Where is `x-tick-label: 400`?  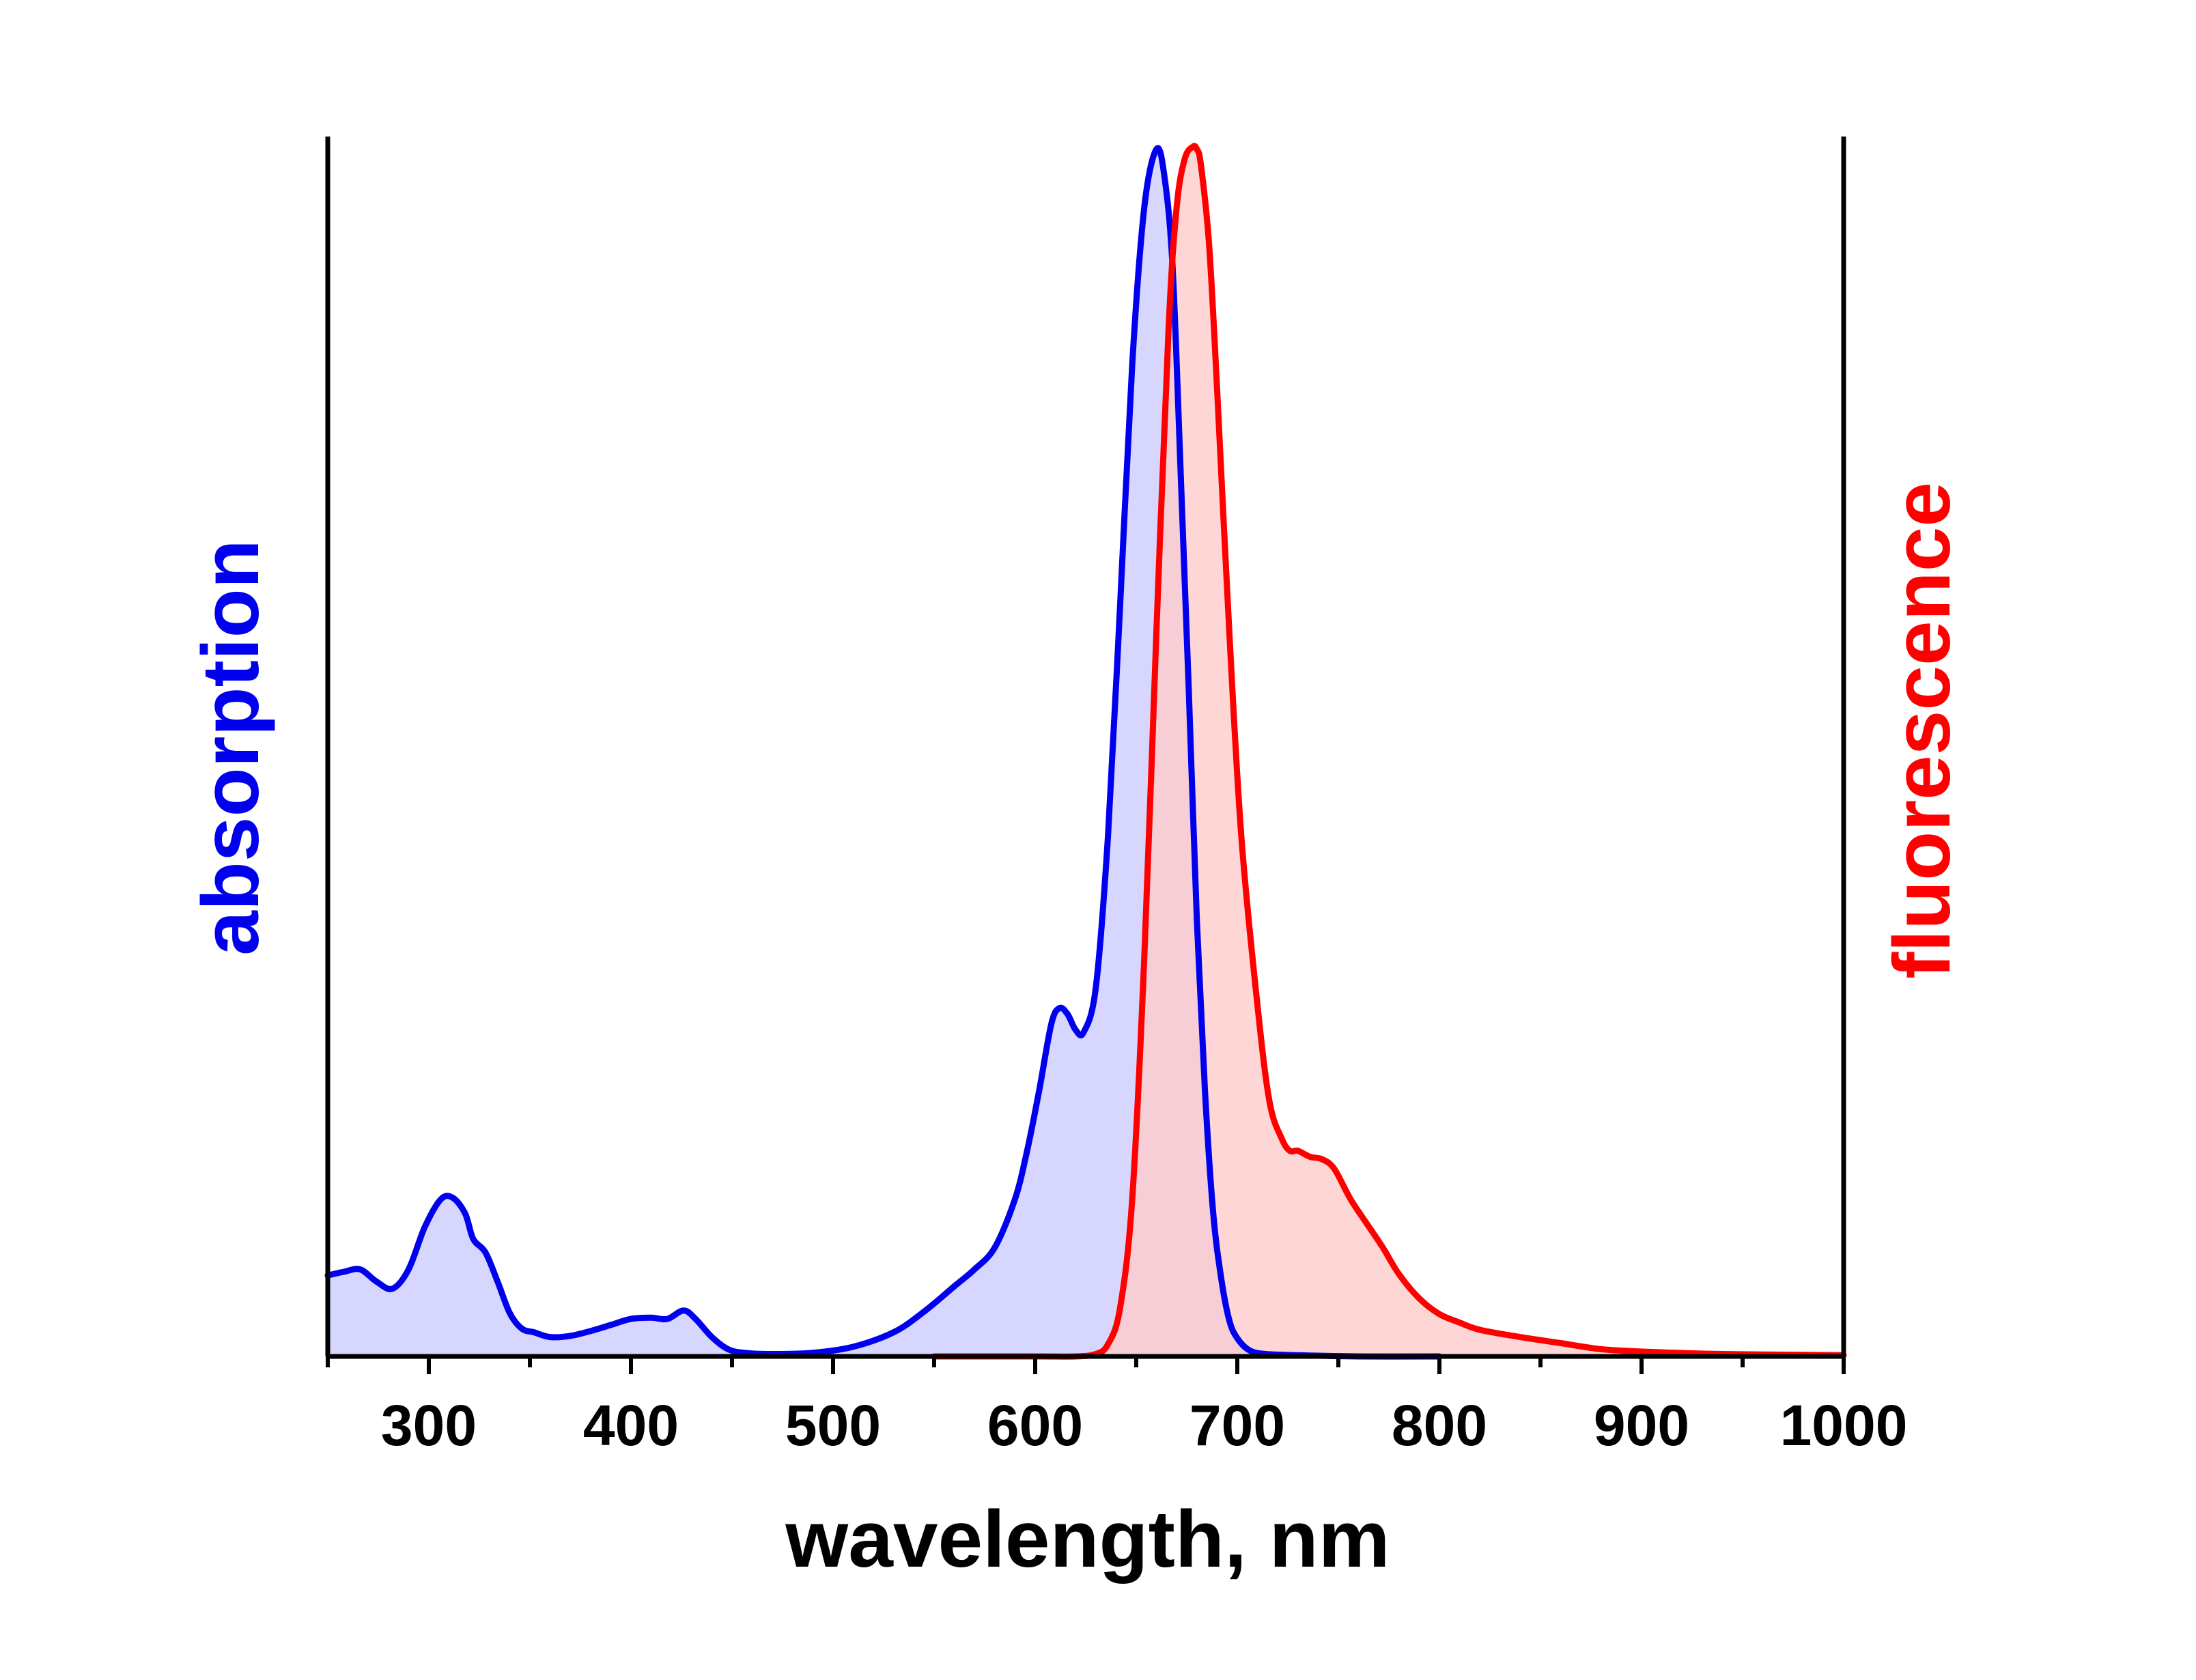
x-tick-label: 400 is located at coordinates (631, 1425).